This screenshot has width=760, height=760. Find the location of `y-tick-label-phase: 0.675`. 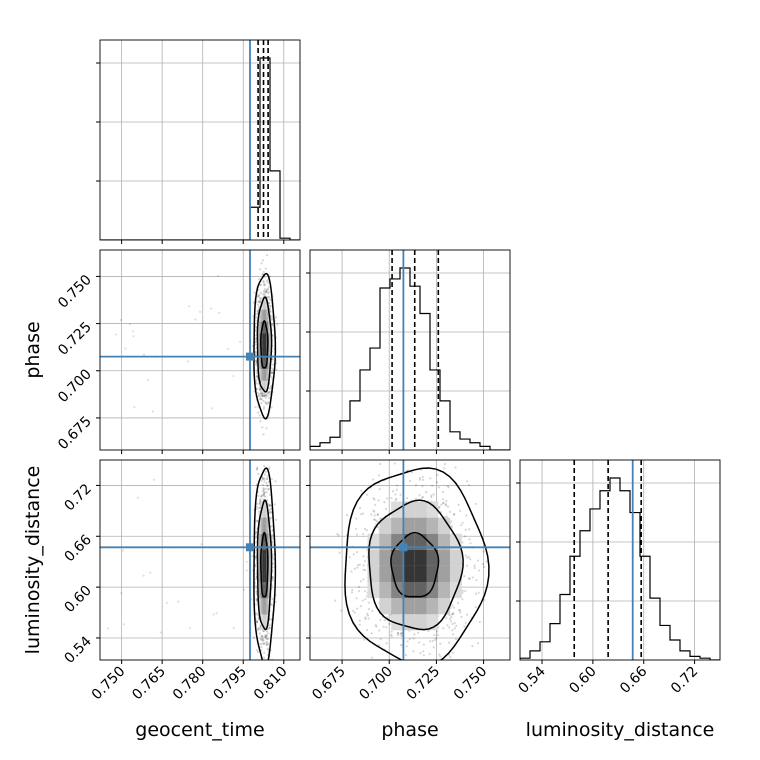

y-tick-label-phase: 0.675 is located at coordinates (75, 433).